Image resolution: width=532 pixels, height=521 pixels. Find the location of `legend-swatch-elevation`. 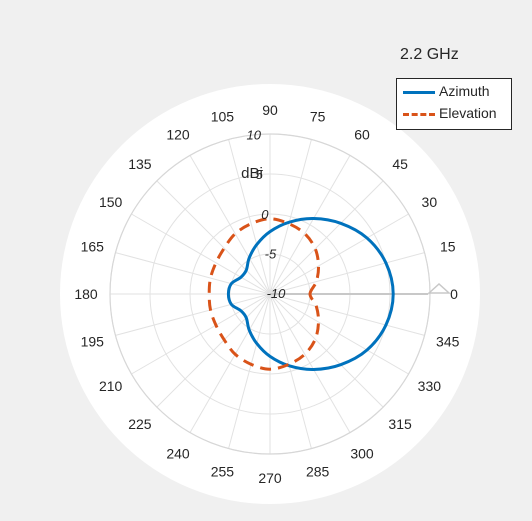

legend-swatch-elevation is located at coordinates (419, 114).